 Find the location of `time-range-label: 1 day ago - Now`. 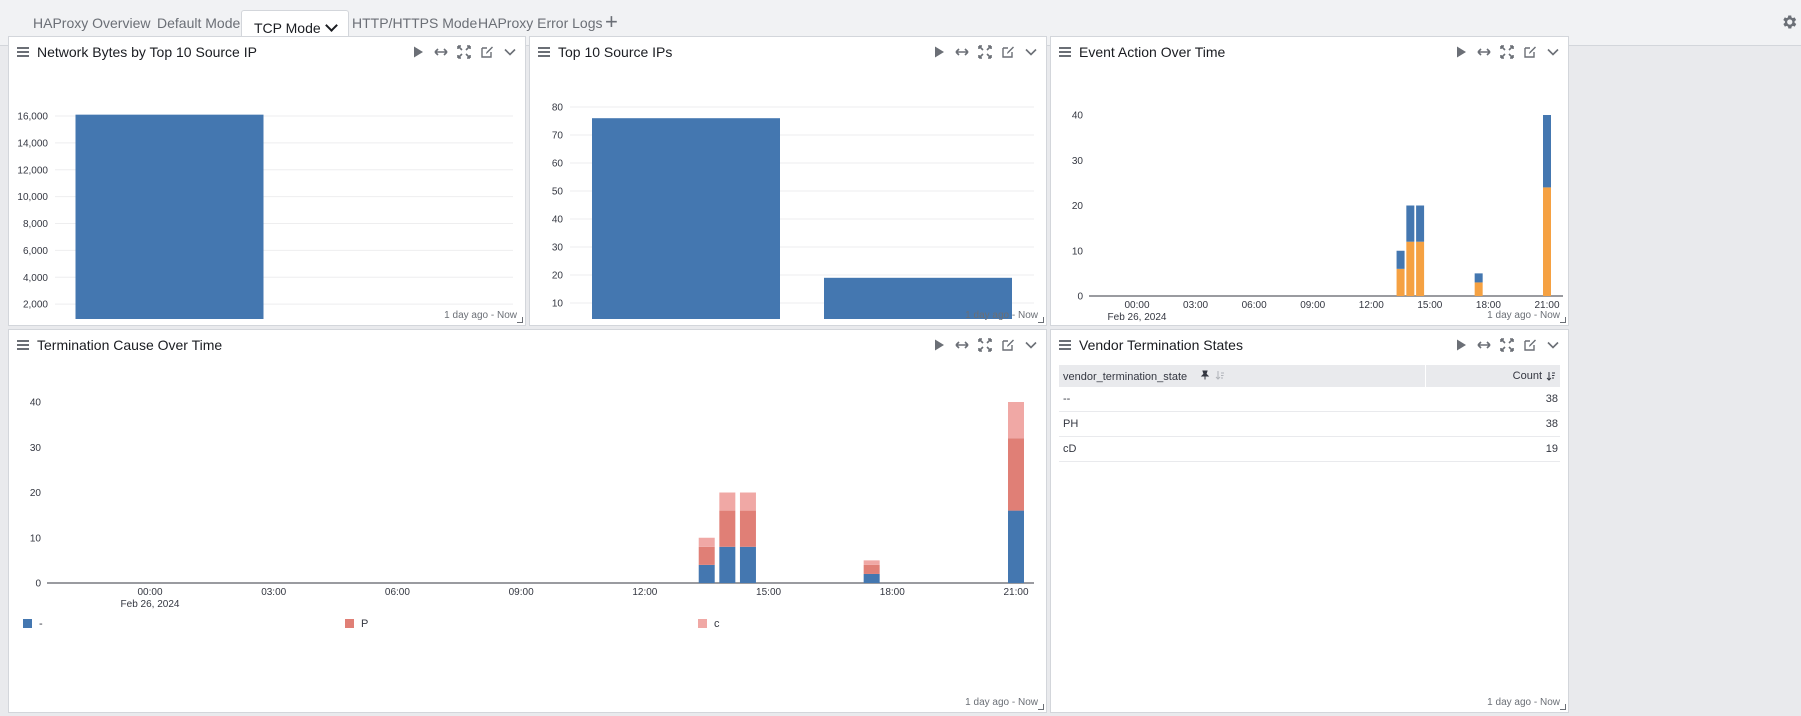

time-range-label: 1 day ago - Now is located at coordinates (1523, 315).